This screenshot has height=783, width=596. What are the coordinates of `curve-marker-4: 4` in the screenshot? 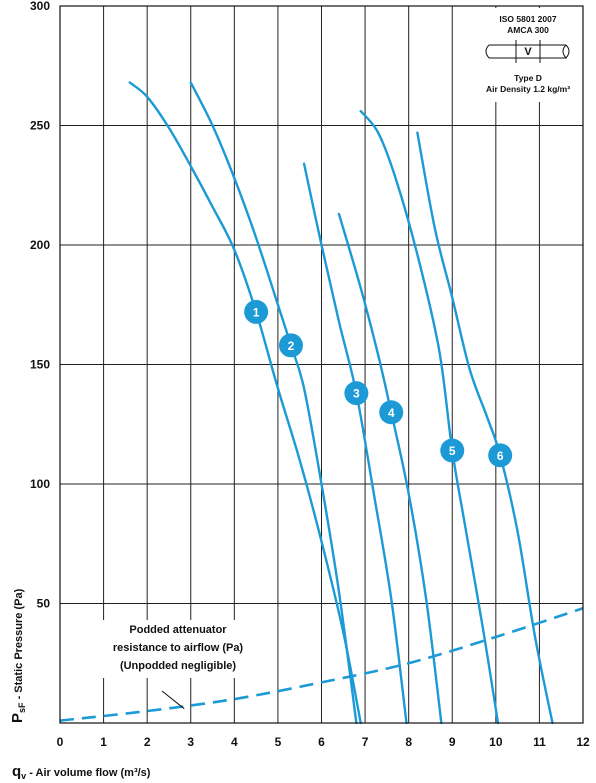 It's located at (391, 412).